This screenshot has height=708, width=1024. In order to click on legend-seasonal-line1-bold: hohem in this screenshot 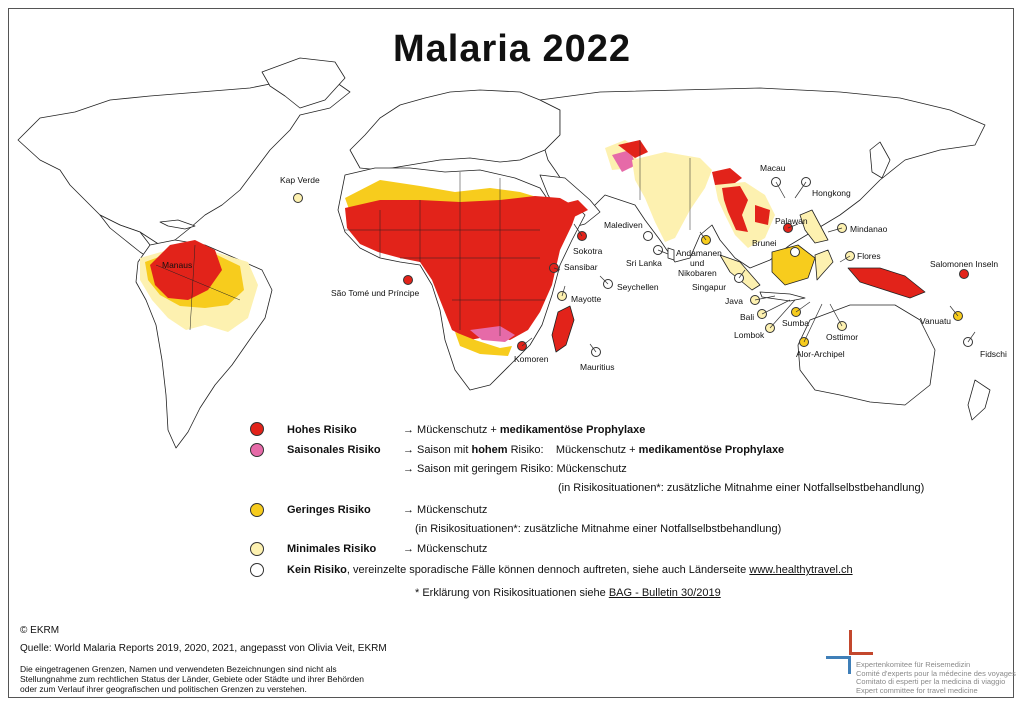, I will do `click(489, 450)`.